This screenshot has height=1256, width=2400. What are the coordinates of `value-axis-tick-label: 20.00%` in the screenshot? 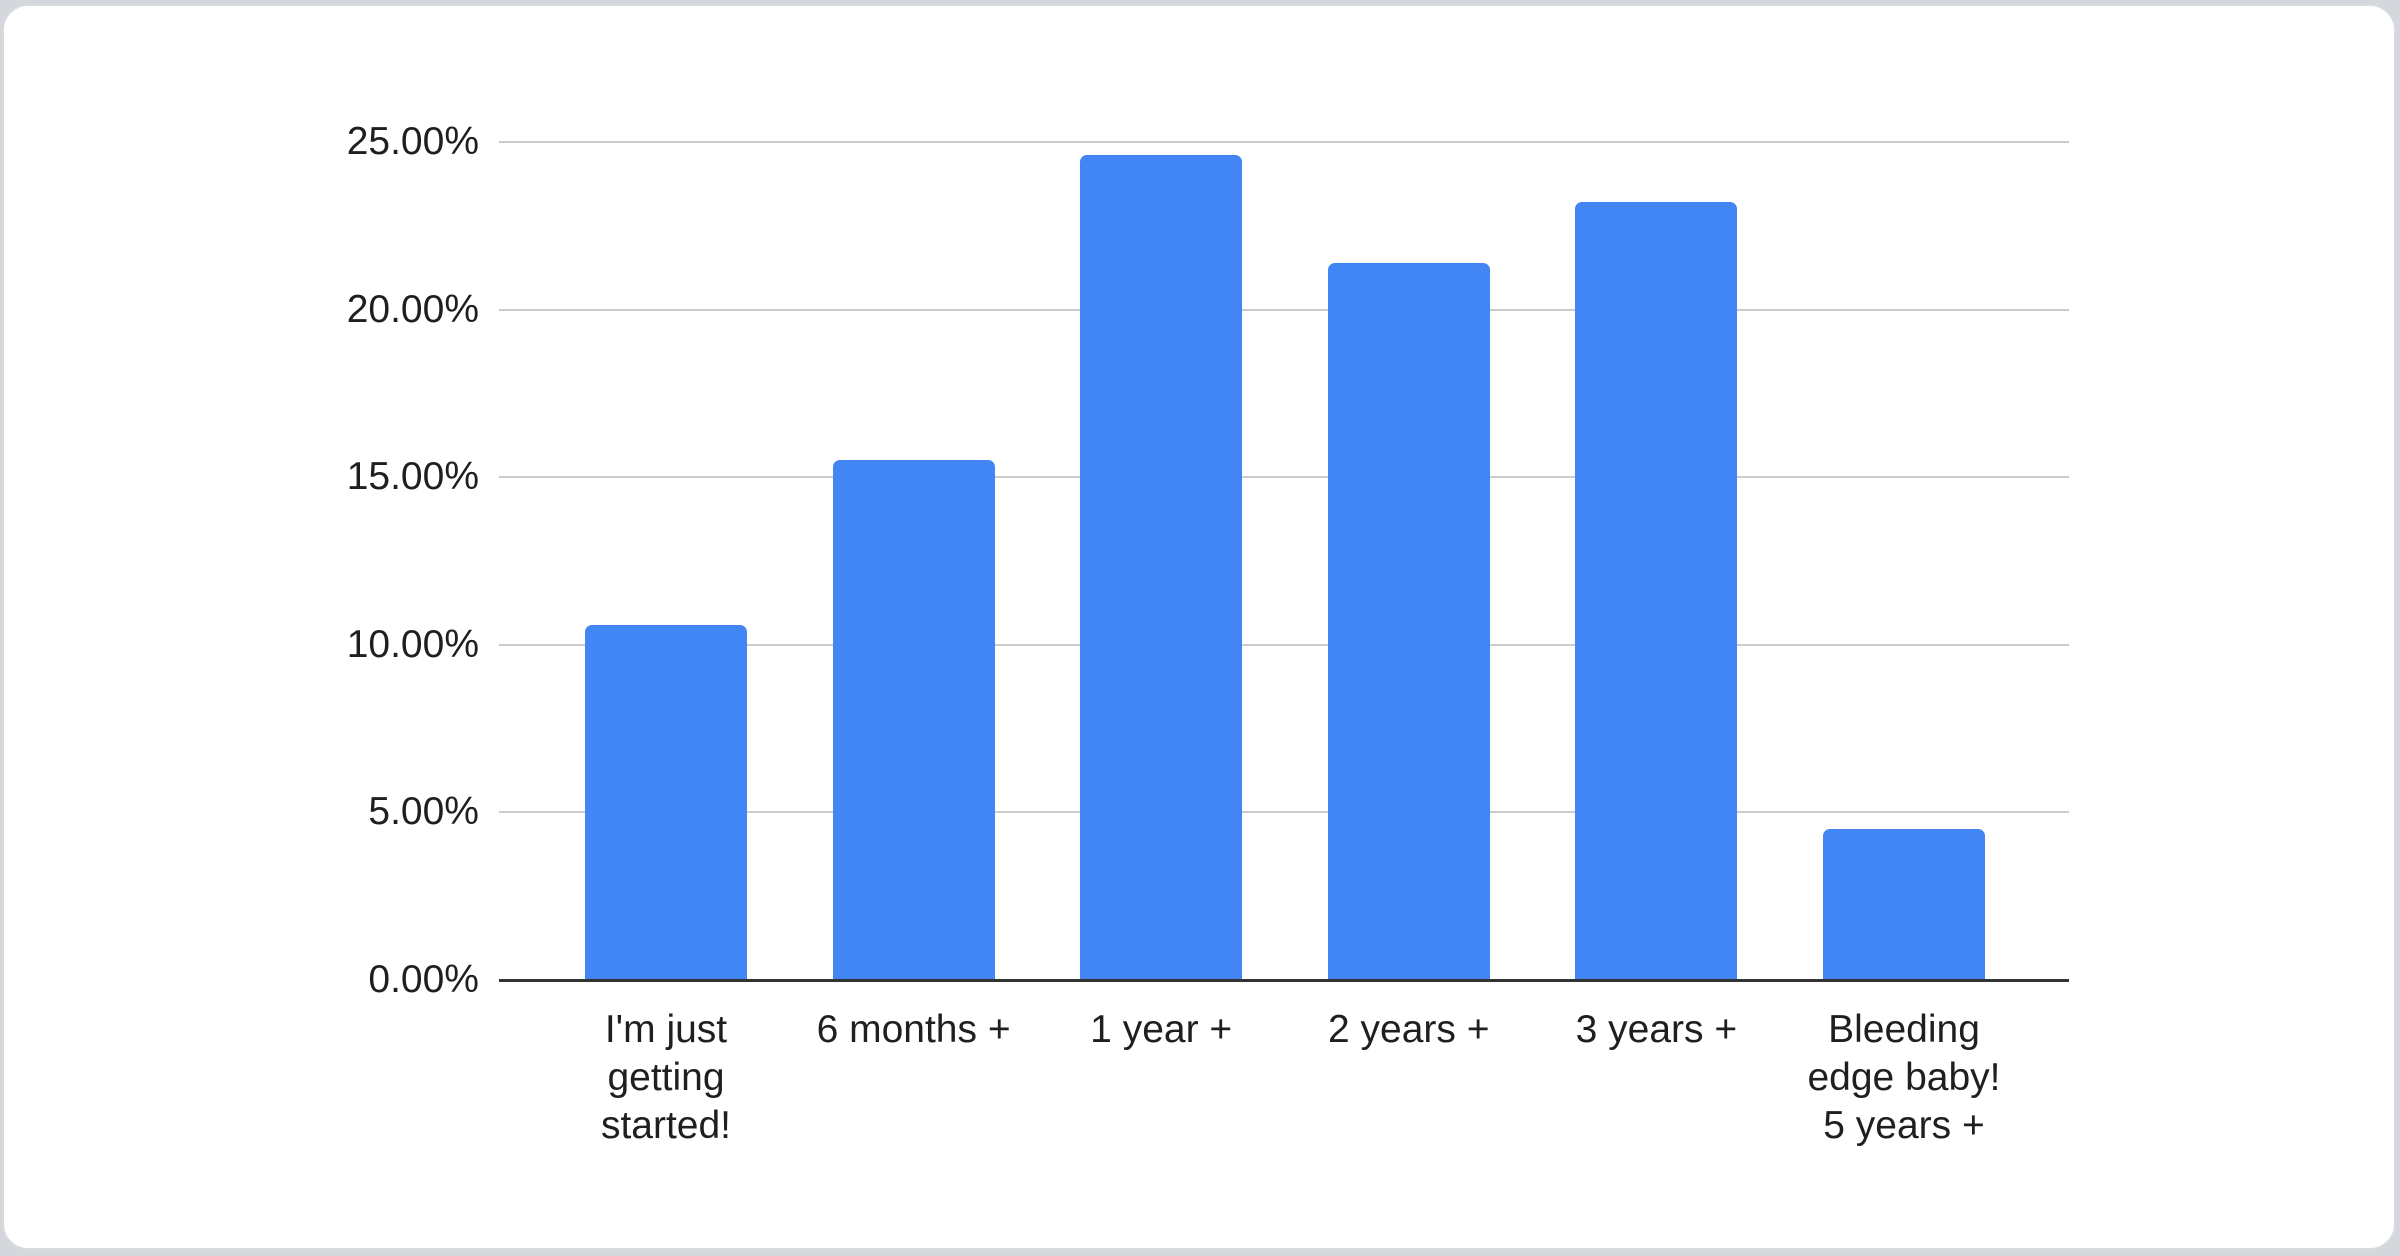 It's located at (412, 309).